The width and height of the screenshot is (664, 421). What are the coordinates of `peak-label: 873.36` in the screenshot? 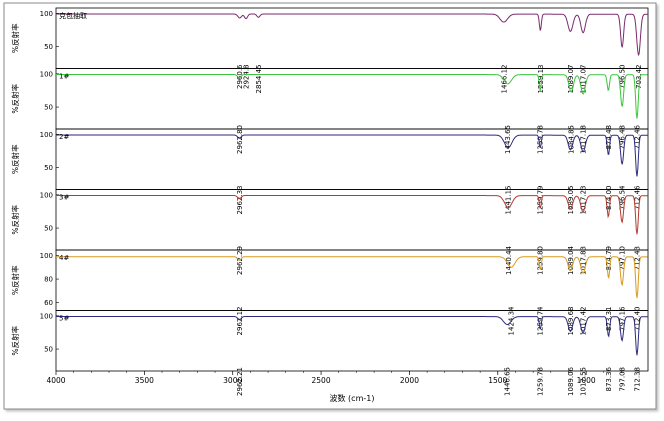 It's located at (609, 378).